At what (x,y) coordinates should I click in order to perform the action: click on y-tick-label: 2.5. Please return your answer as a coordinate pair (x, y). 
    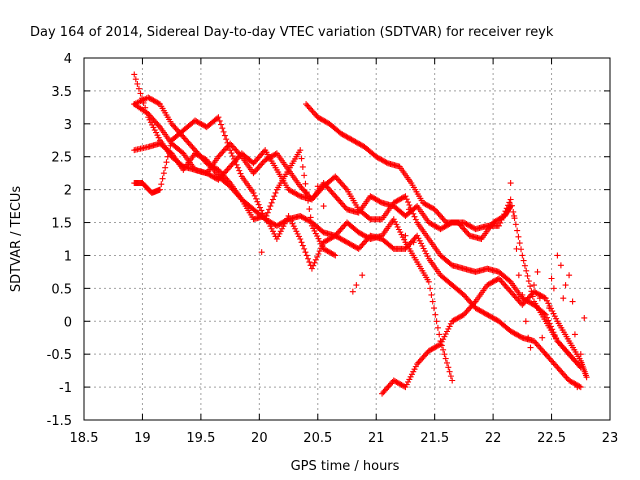
    Looking at the image, I should click on (61, 158).